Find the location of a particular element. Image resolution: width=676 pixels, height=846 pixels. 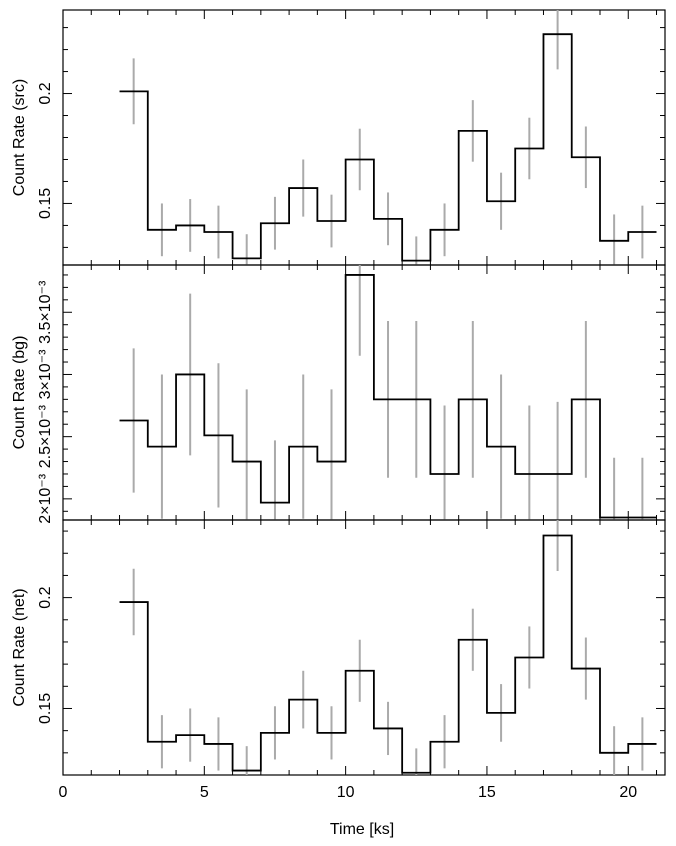

y-tick-label-net: 0.15 is located at coordinates (45, 708).